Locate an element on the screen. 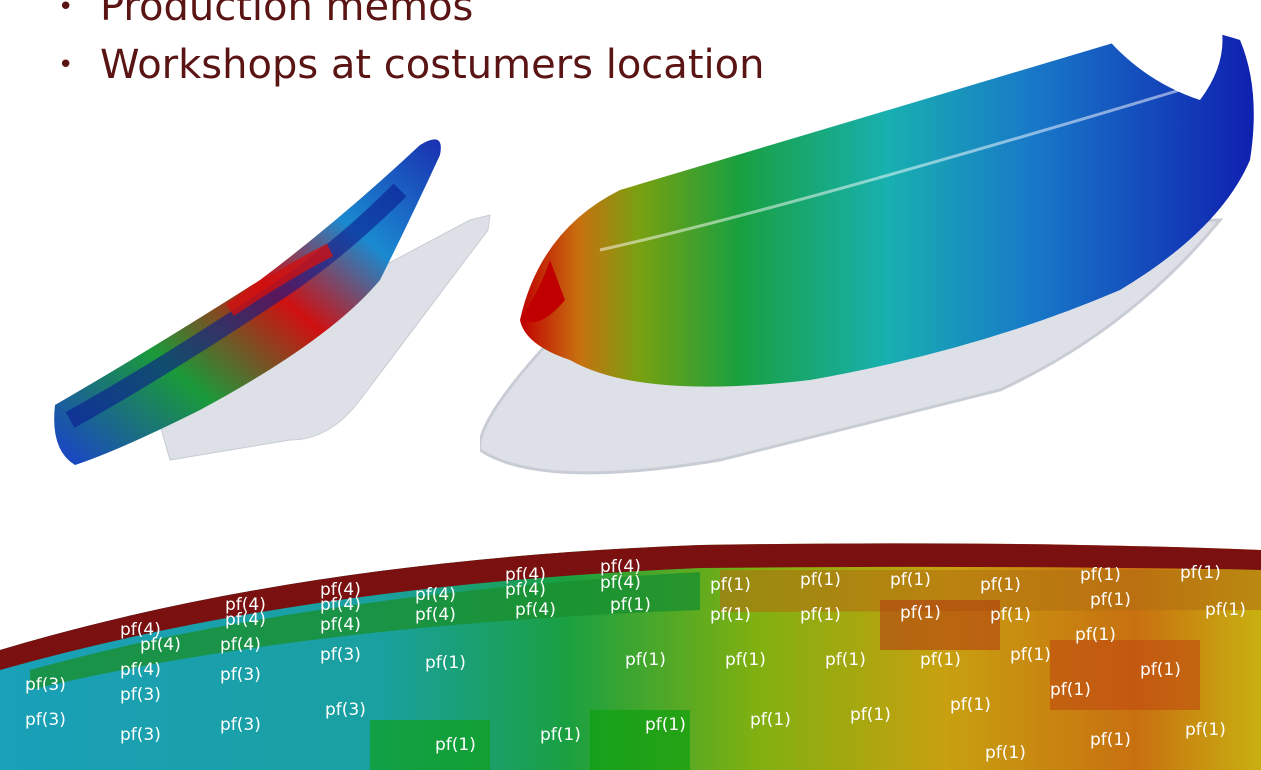 This screenshot has width=1261, height=770. bullet-text: Workshops at costumers location is located at coordinates (432, 65).